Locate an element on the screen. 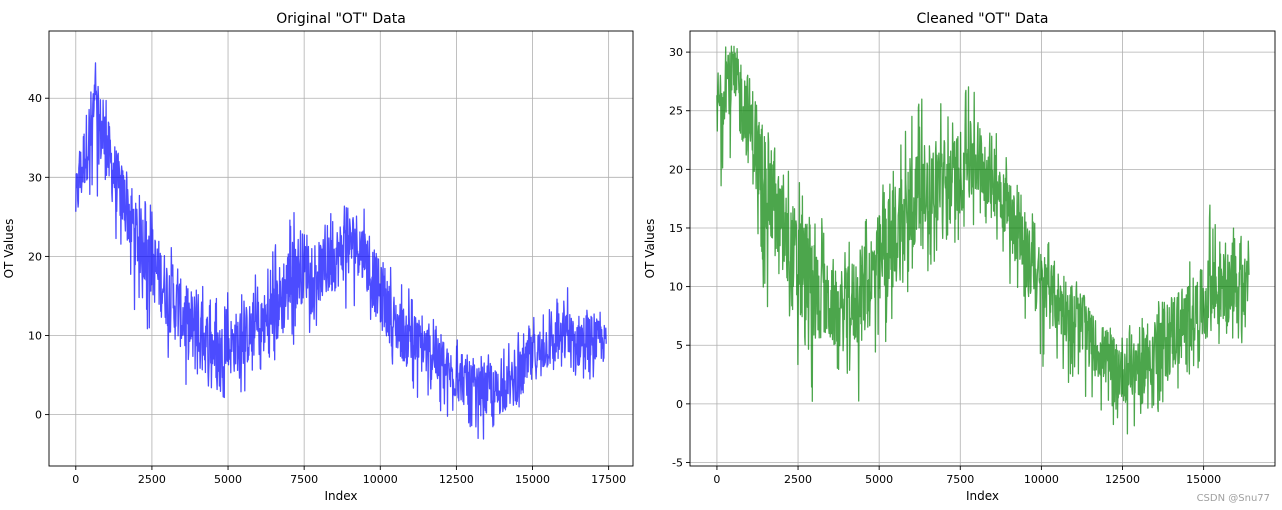 This screenshot has height=510, width=1282. x-tick-label: 17500 is located at coordinates (608, 479).